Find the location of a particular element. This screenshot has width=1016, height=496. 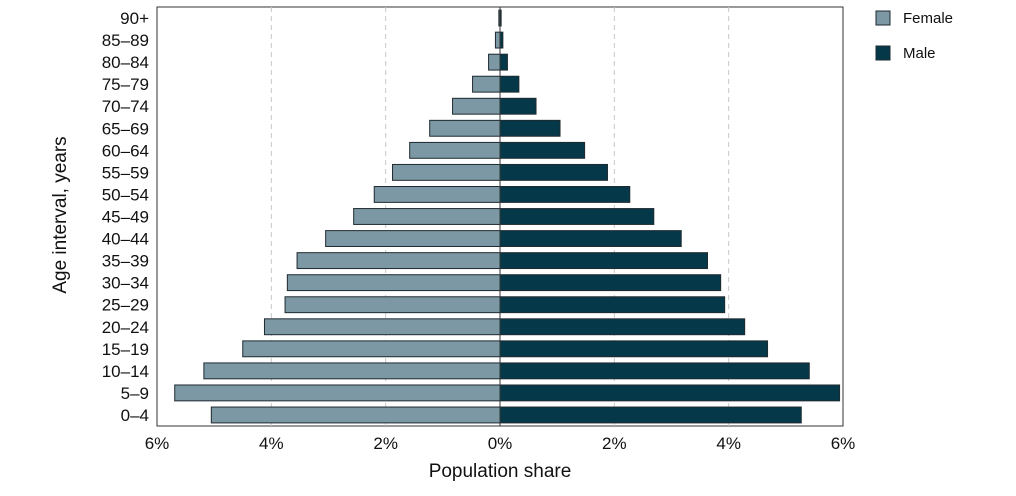

y-tick-label: 75–79 is located at coordinates (125, 84).